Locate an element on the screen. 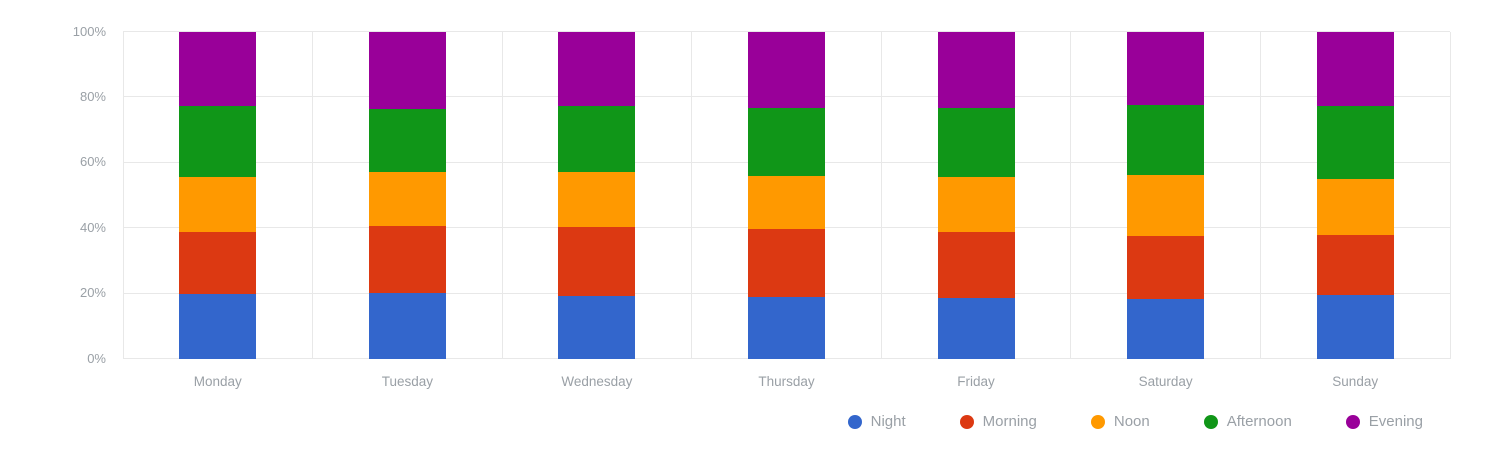  bar-monday is located at coordinates (218, 195).